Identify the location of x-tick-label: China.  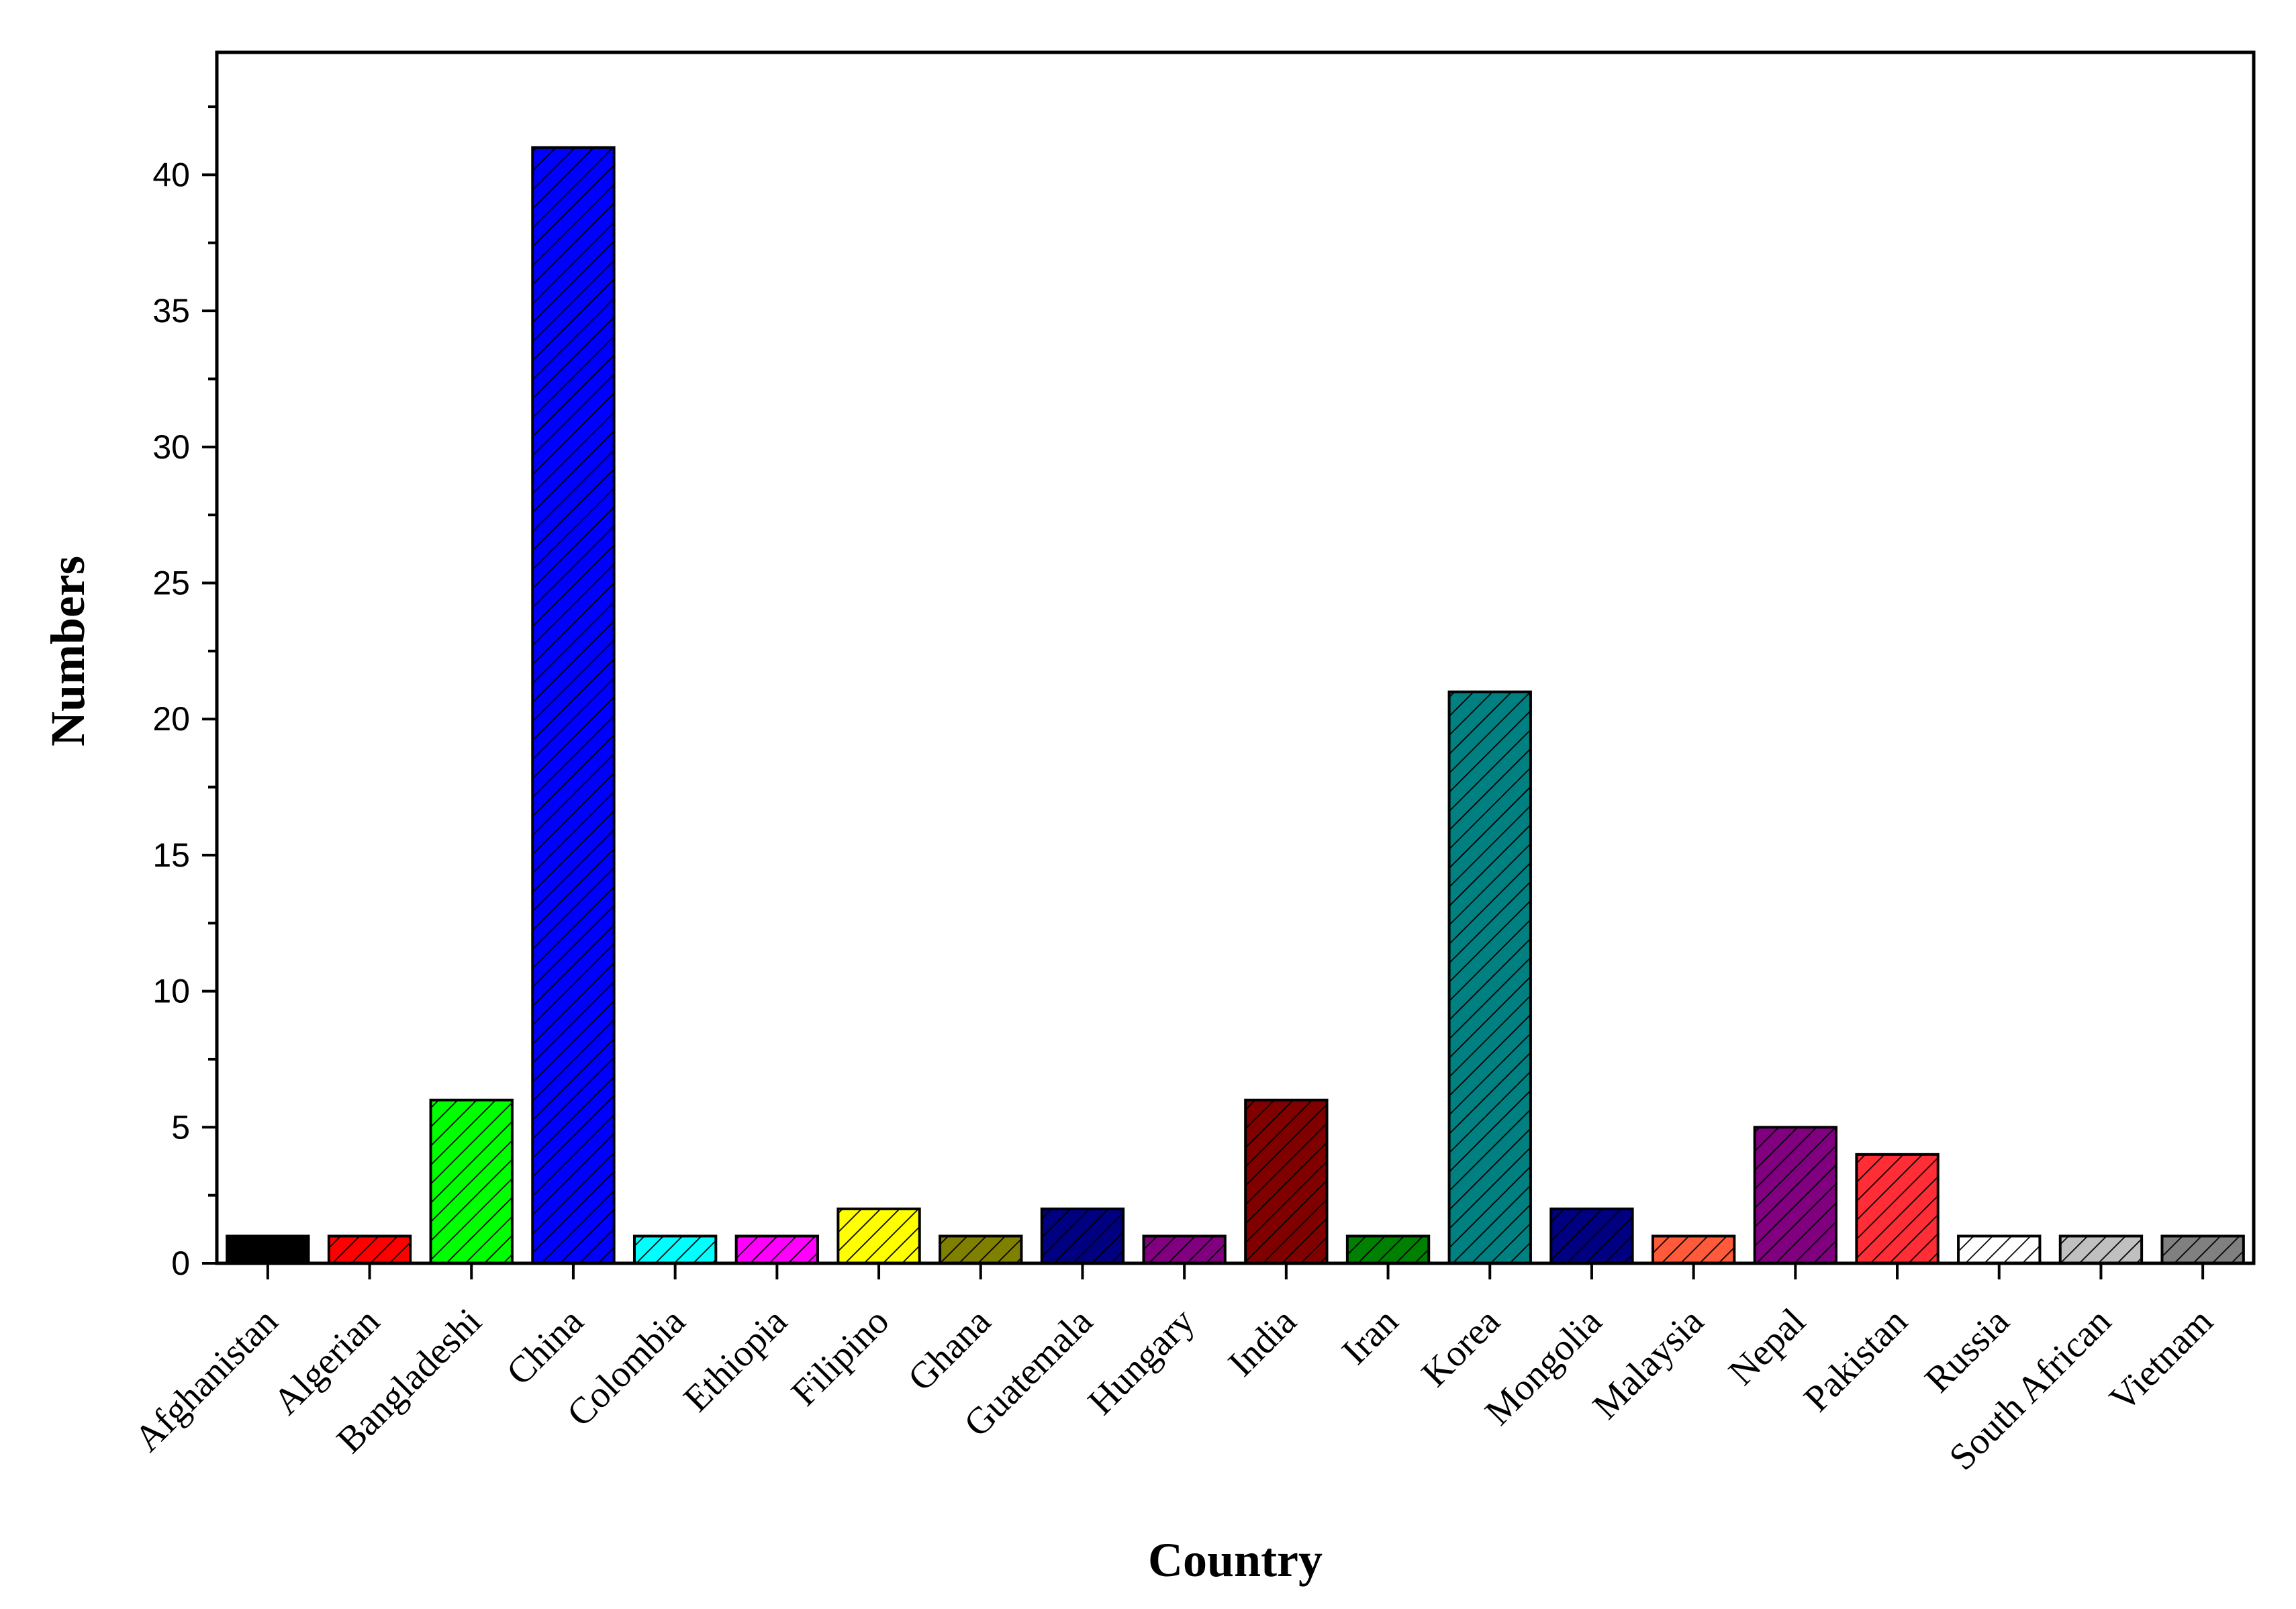
(546, 1347).